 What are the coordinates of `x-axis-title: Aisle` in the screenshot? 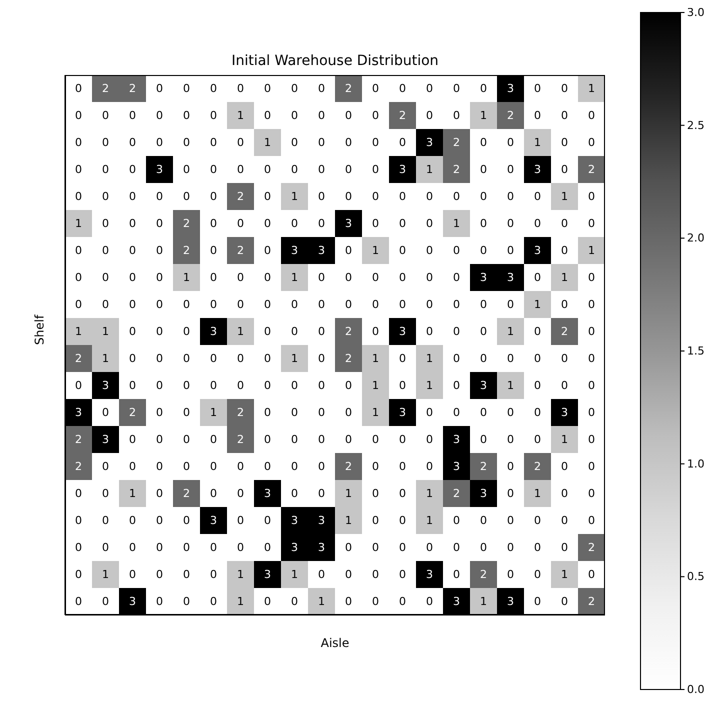 It's located at (335, 643).